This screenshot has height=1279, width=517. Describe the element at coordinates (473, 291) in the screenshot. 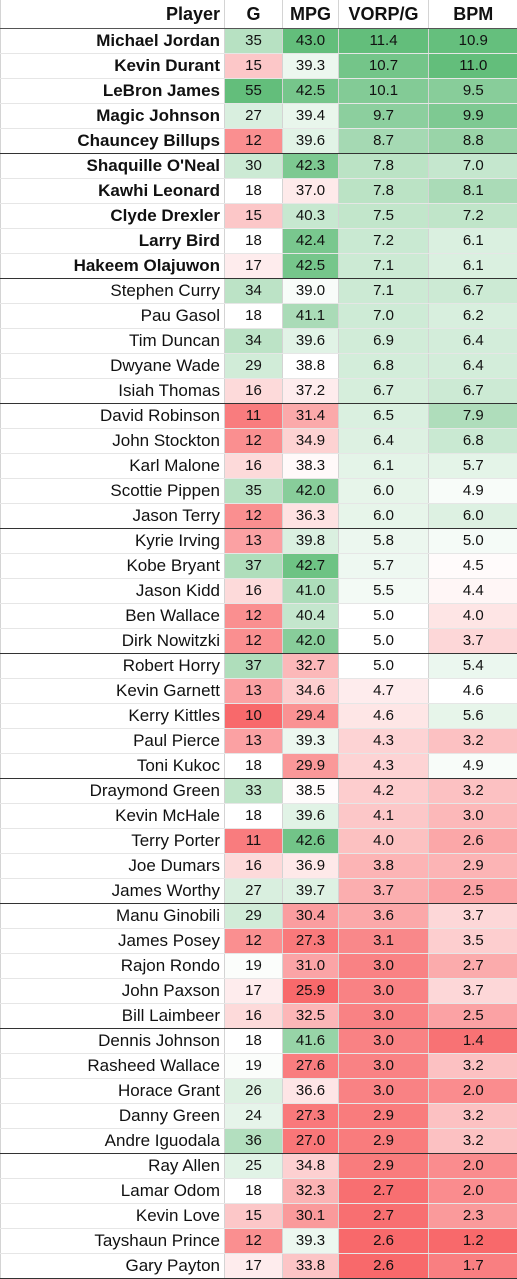

I see `bpm-cell: 6.7` at that location.